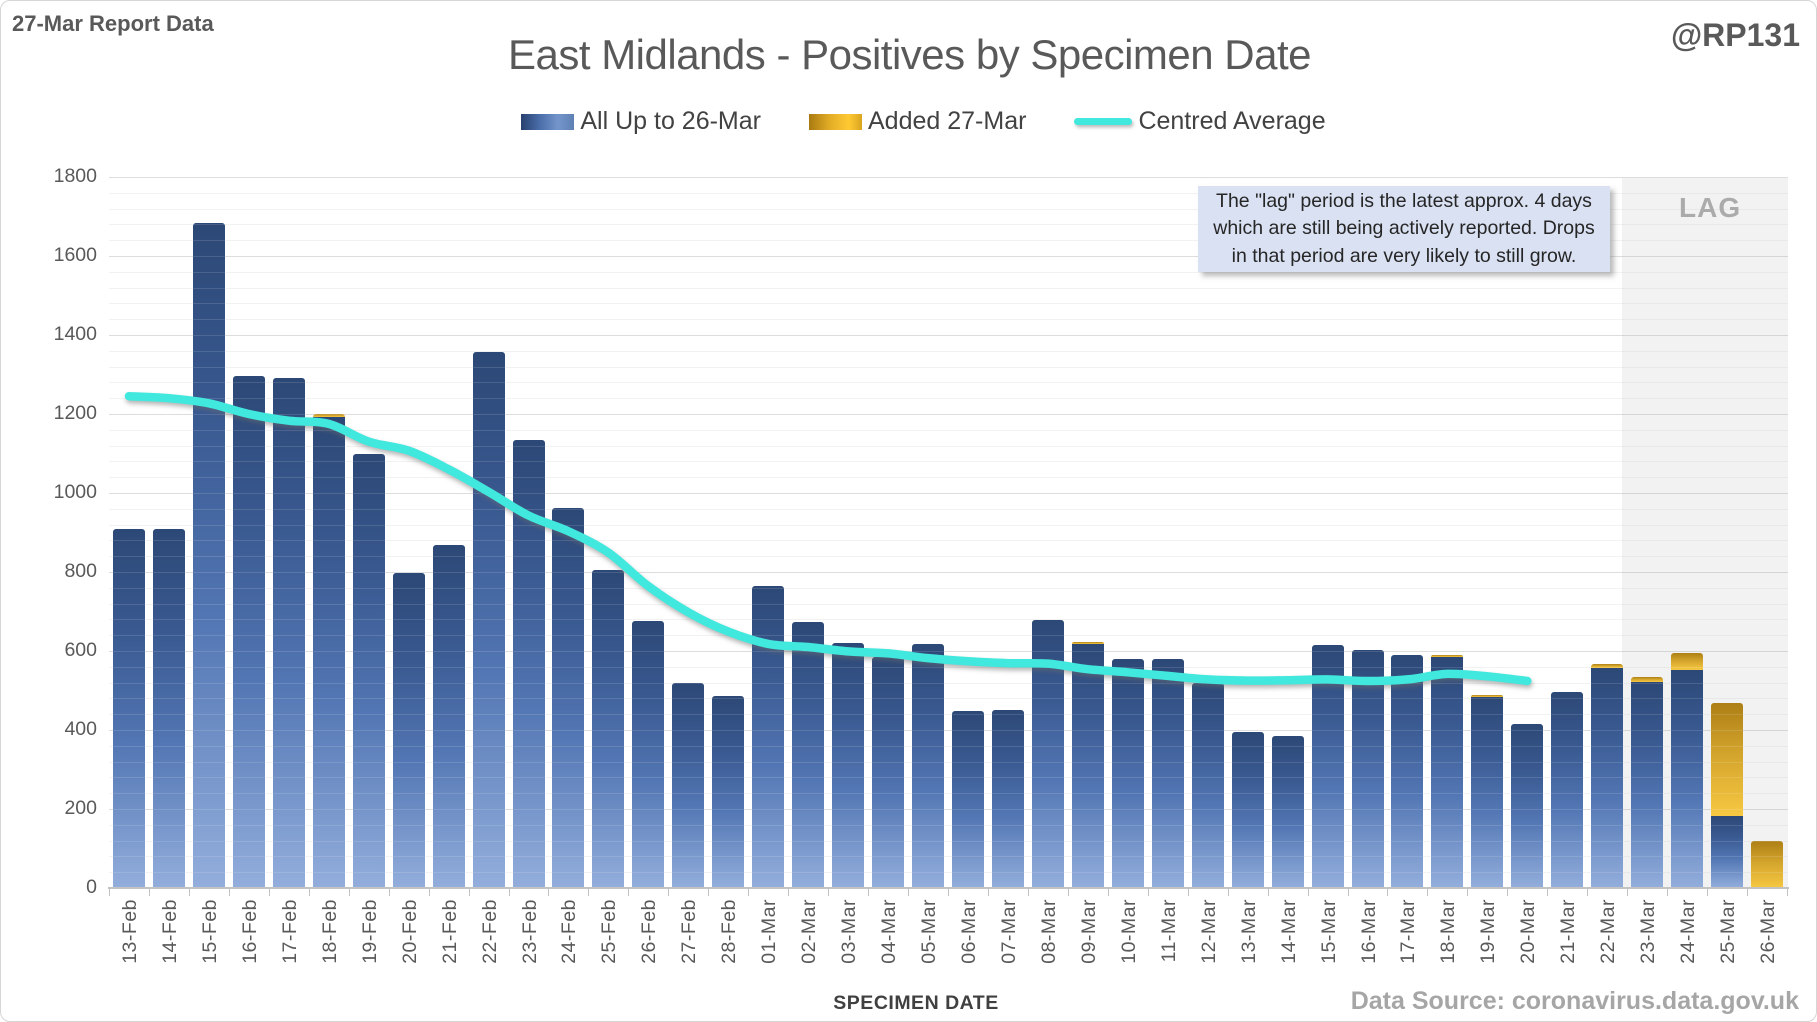 The height and width of the screenshot is (1022, 1817). Describe the element at coordinates (968, 931) in the screenshot. I see `x-axis-label-06-Mar: 06-Mar` at that location.